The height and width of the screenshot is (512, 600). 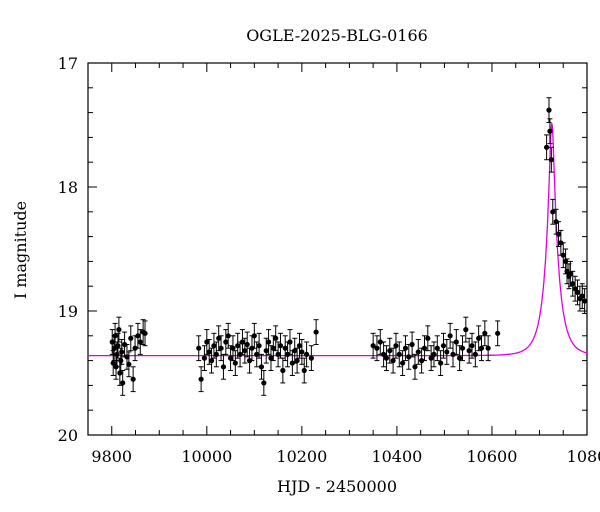 What do you see at coordinates (301, 456) in the screenshot?
I see `x-tick-label: 10200` at bounding box center [301, 456].